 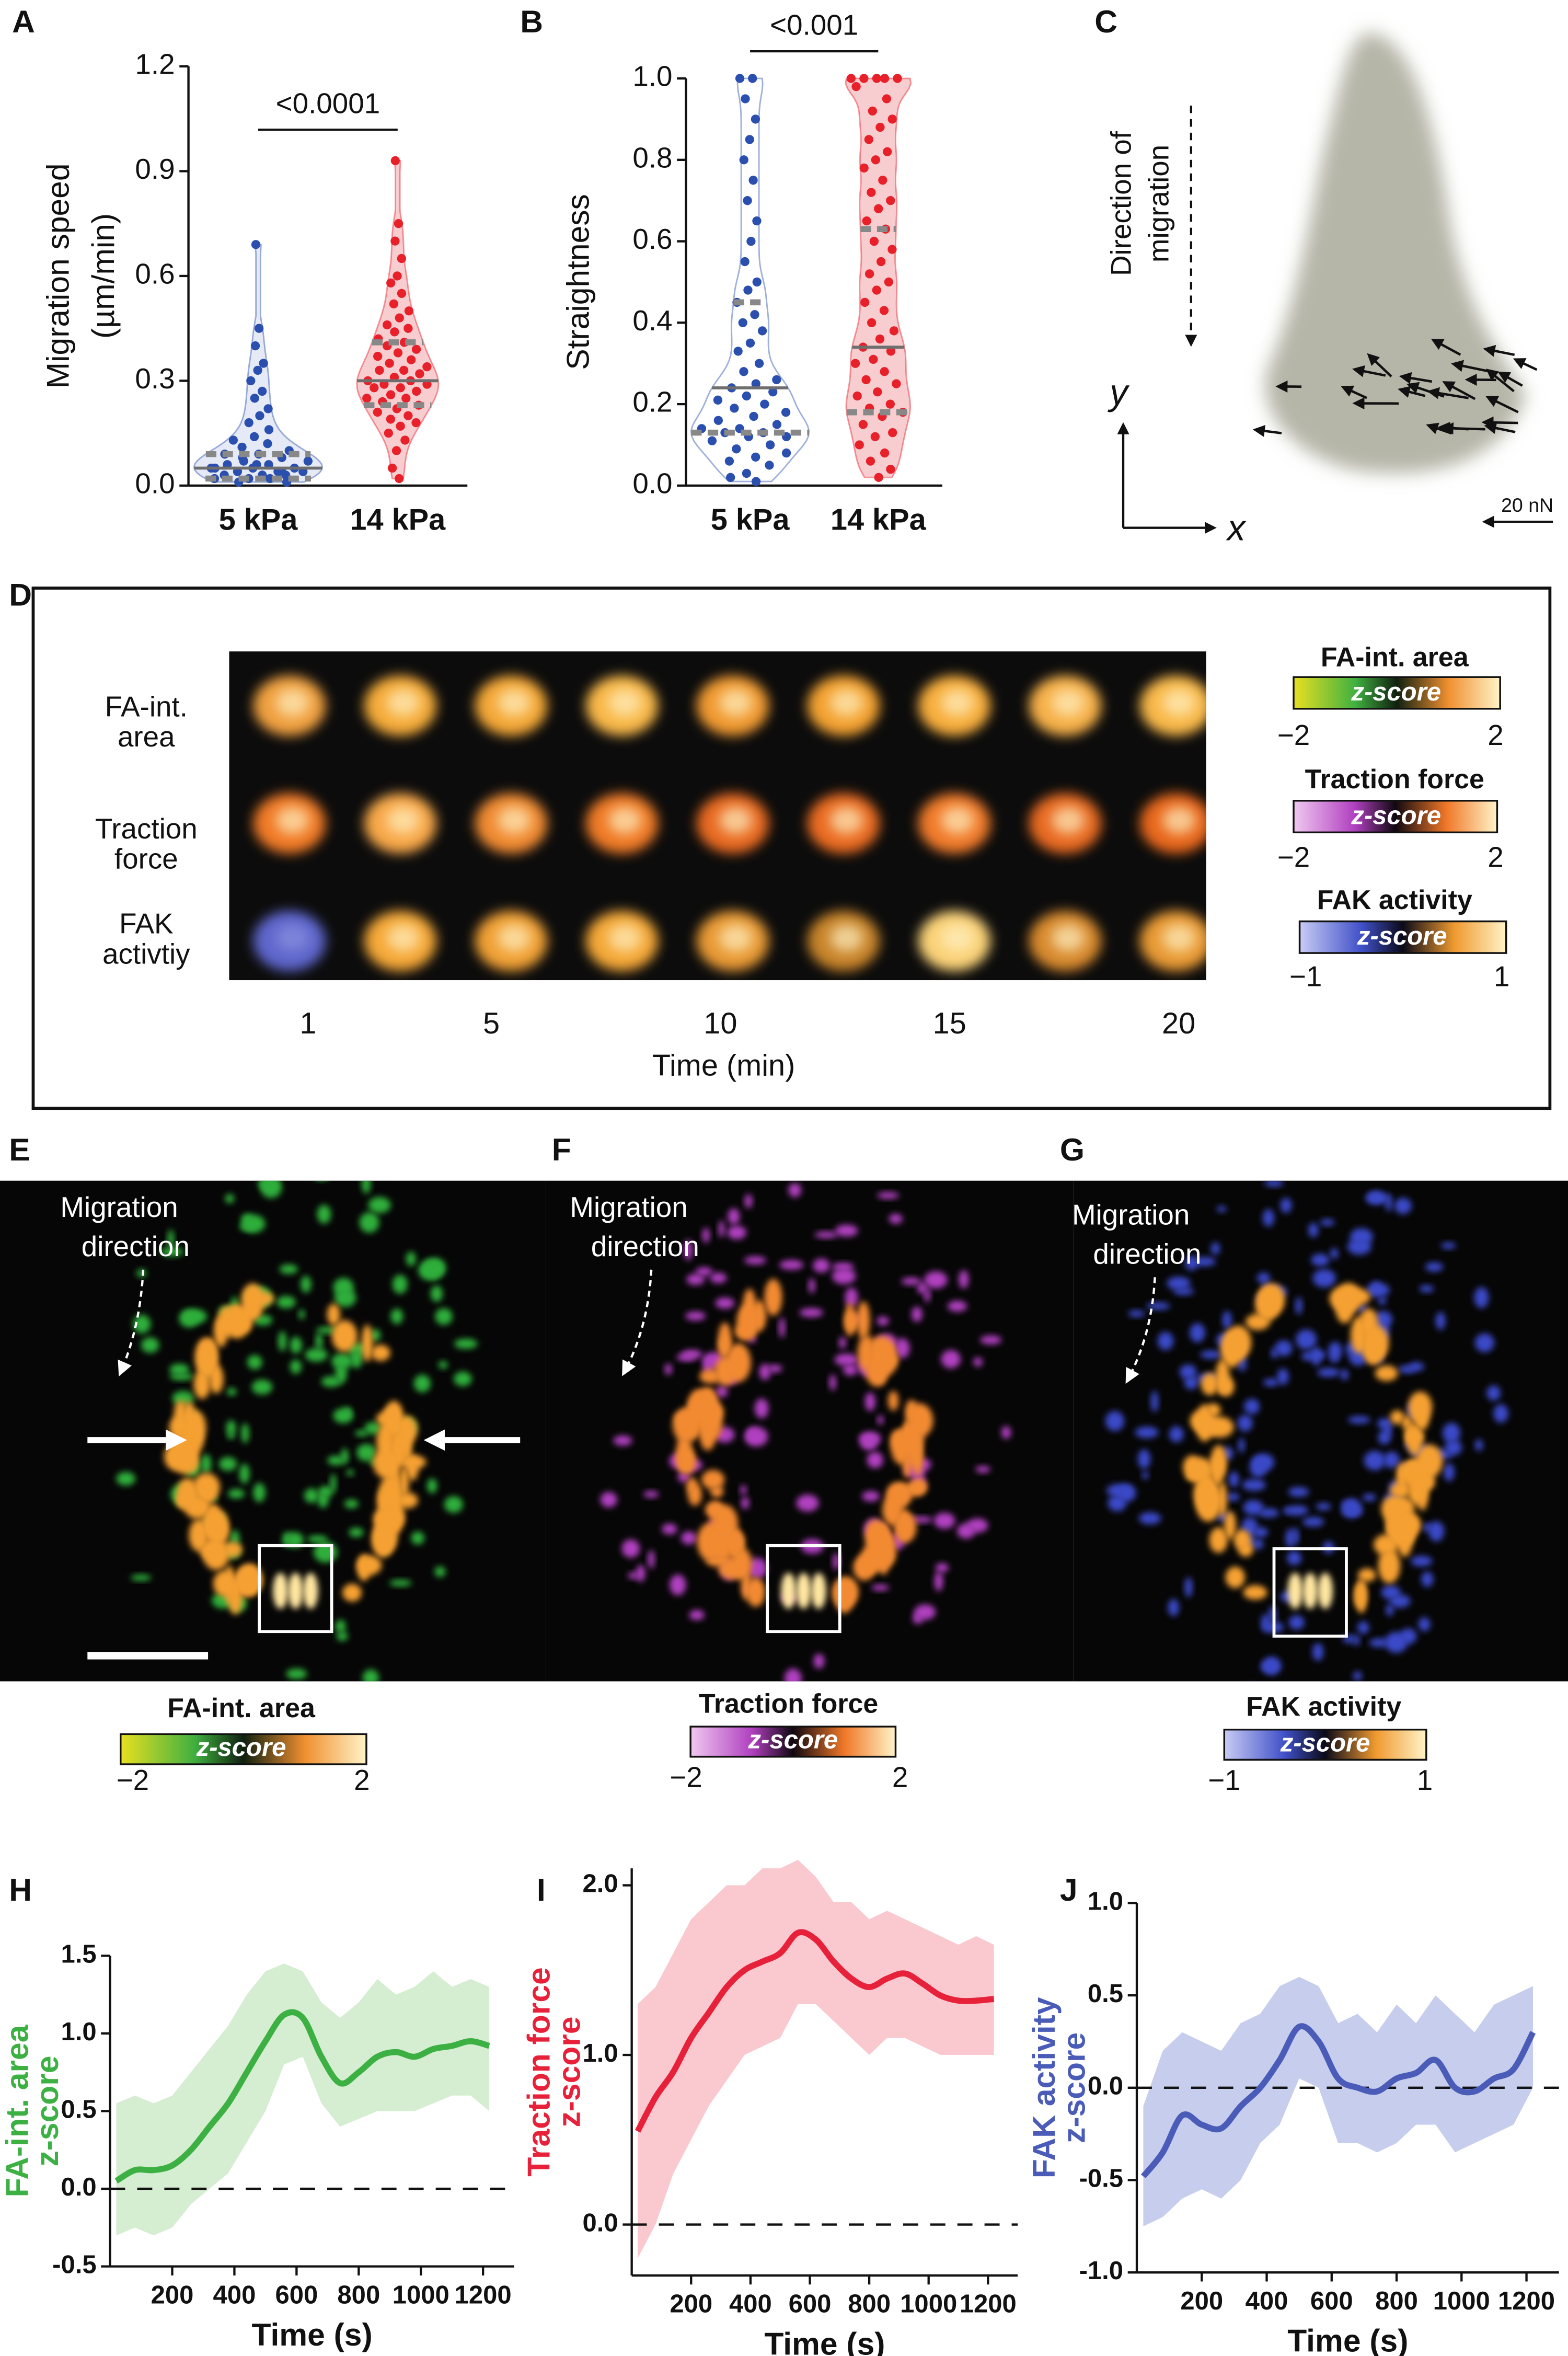 I want to click on colorbar-title: FAK activity, so click(x=1394, y=900).